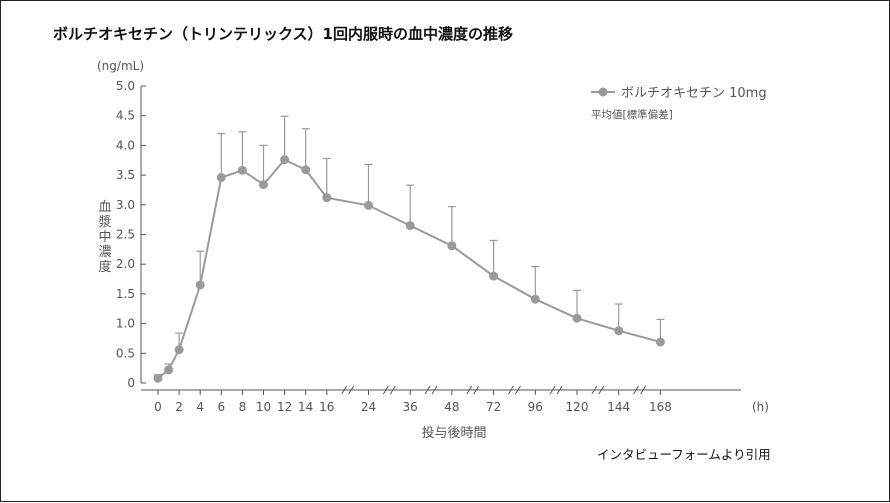  What do you see at coordinates (410, 407) in the screenshot?
I see `x-tick-label: 36` at bounding box center [410, 407].